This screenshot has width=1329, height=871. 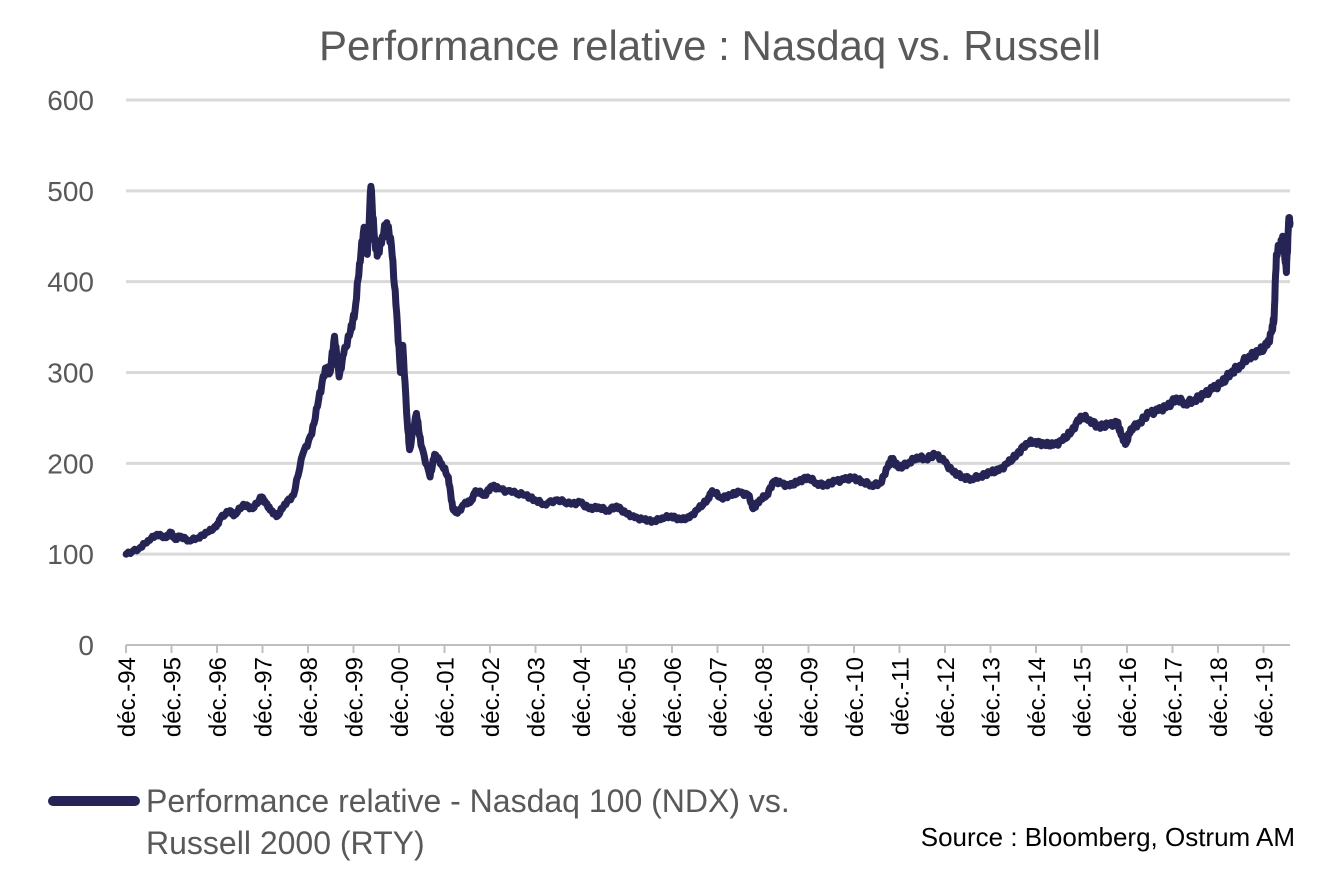 What do you see at coordinates (263, 697) in the screenshot?
I see `x-tick-label: déc.-97` at bounding box center [263, 697].